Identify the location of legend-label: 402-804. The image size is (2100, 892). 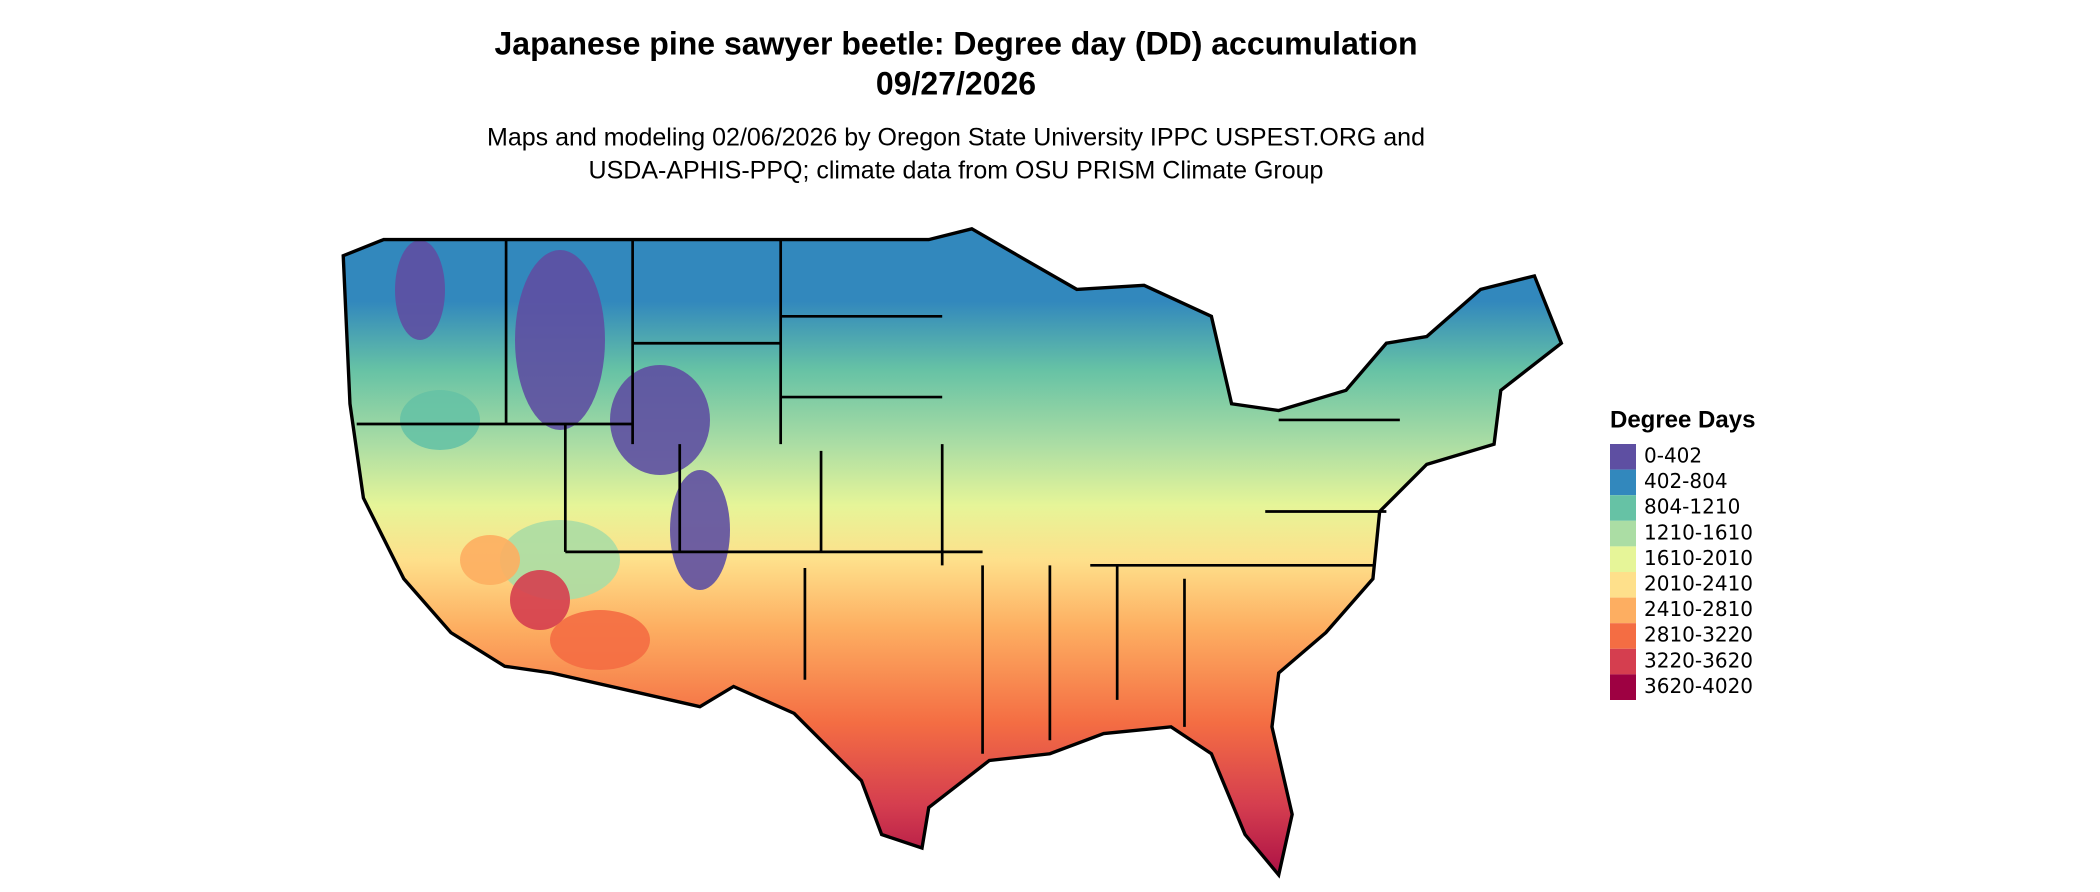
(1686, 481).